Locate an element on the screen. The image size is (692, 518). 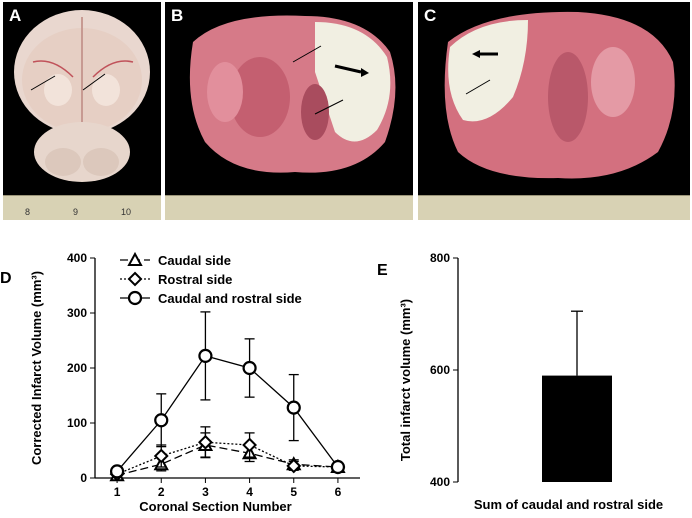
y-axis-label: Total infarct volume (mm³) is located at coordinates (405, 380).